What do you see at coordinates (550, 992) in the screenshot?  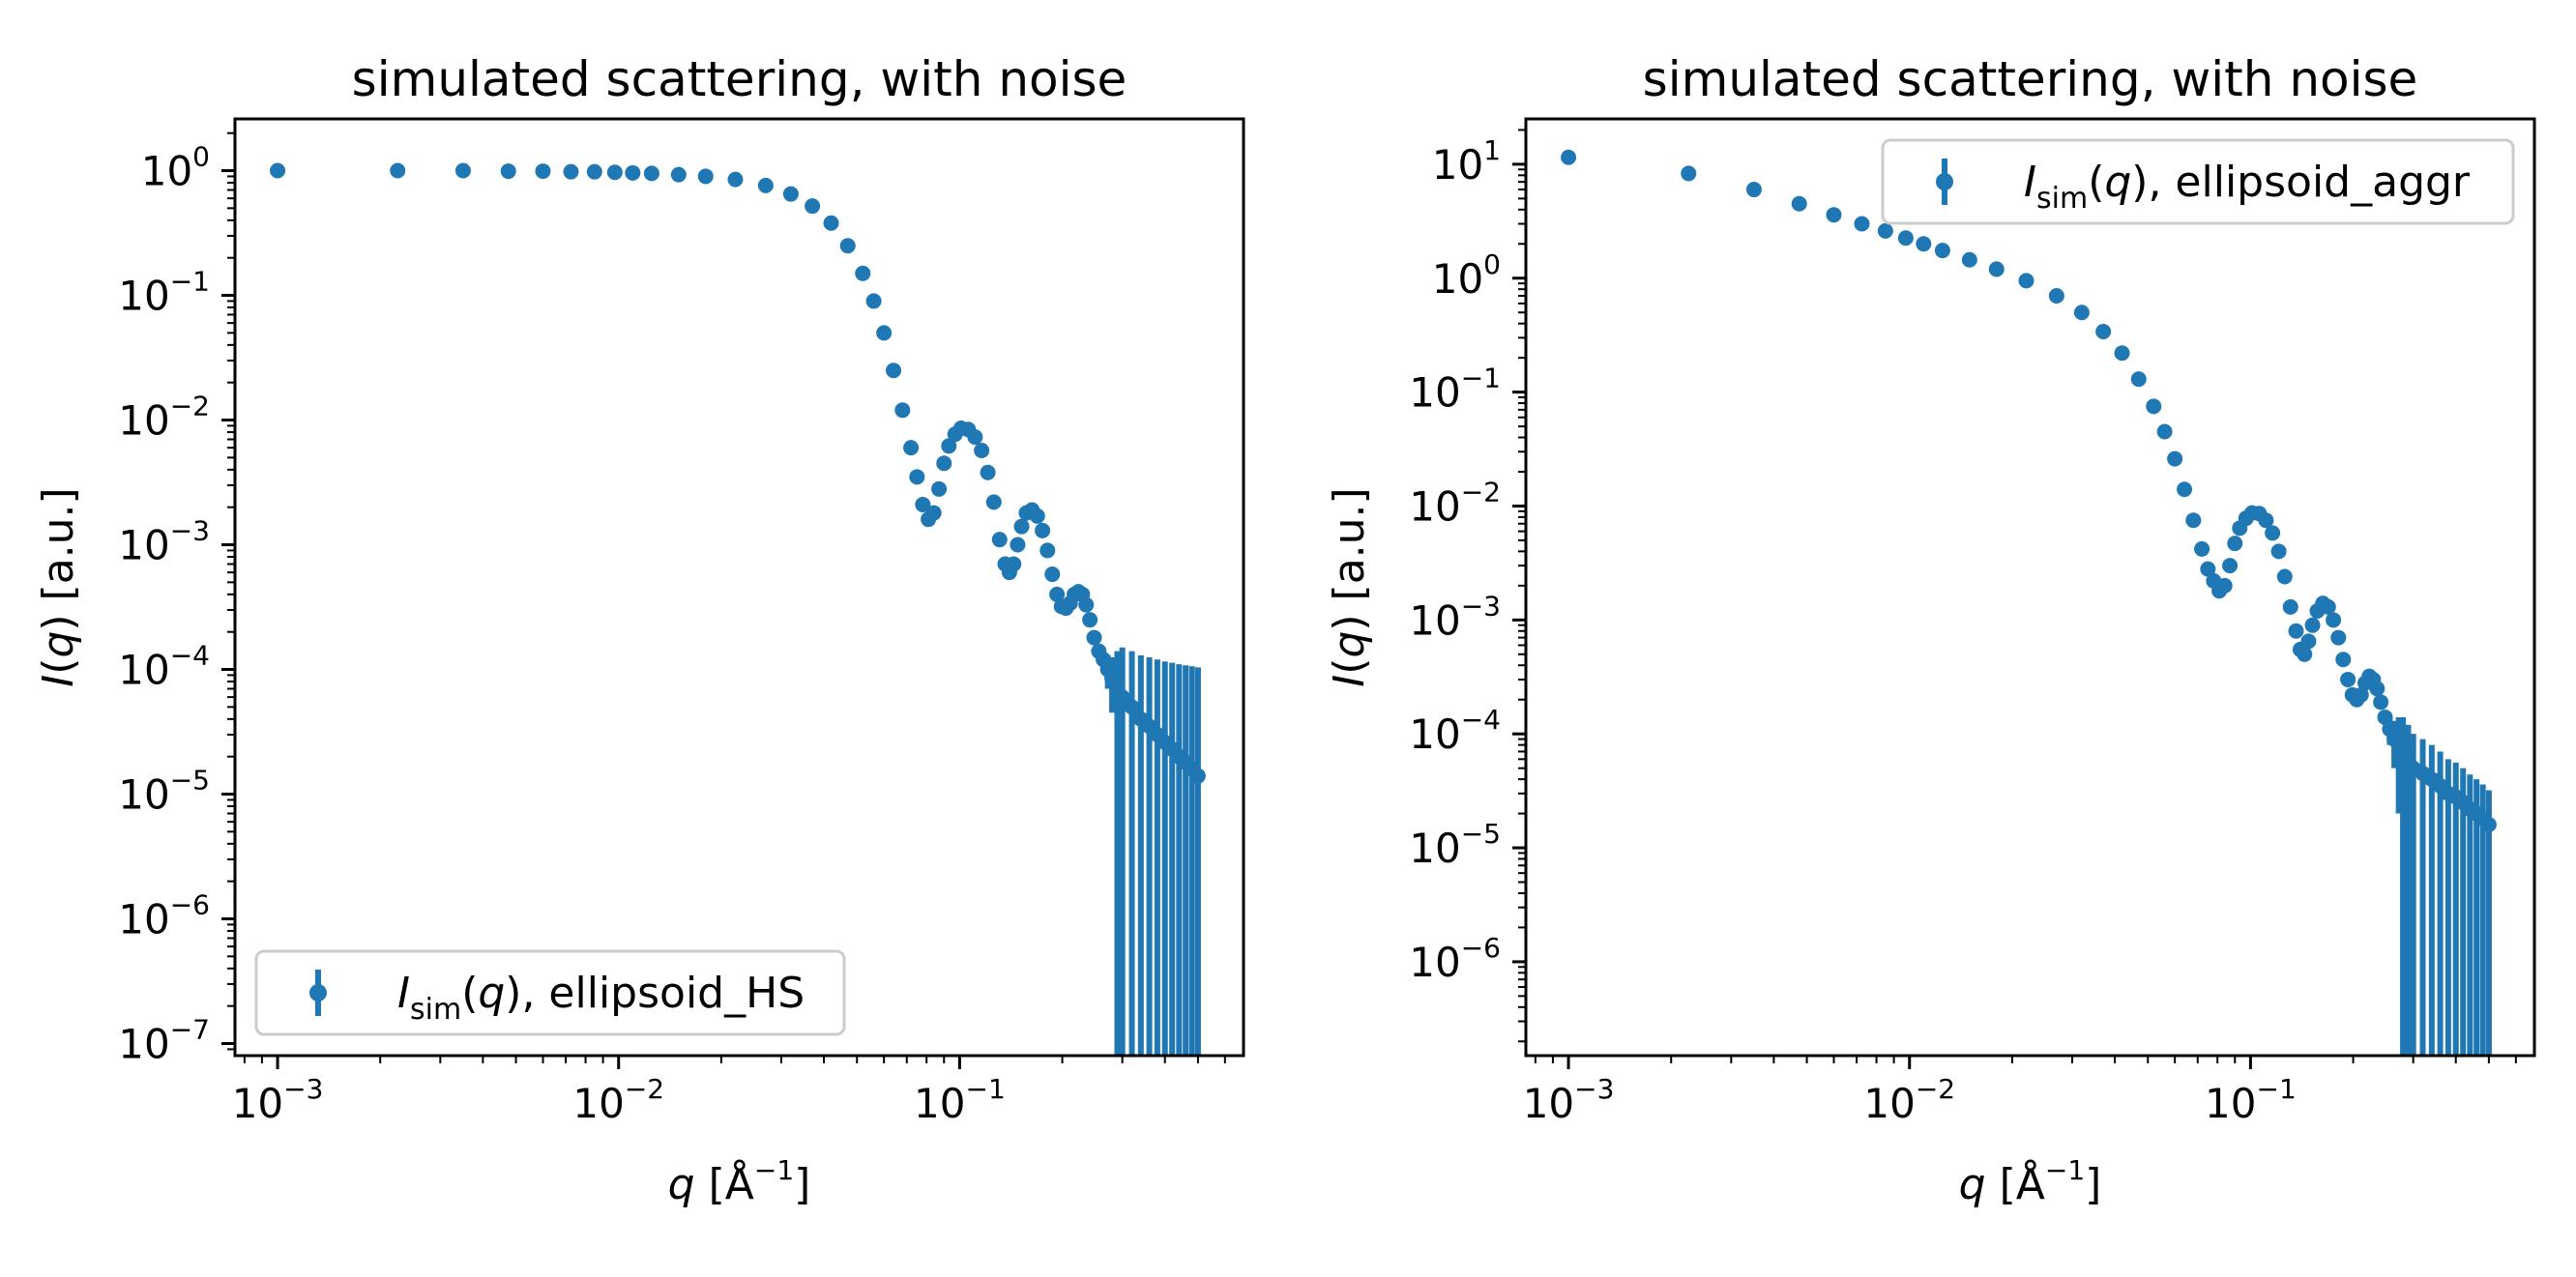 I see `legend: Isim(q), ellipsoid_HS` at bounding box center [550, 992].